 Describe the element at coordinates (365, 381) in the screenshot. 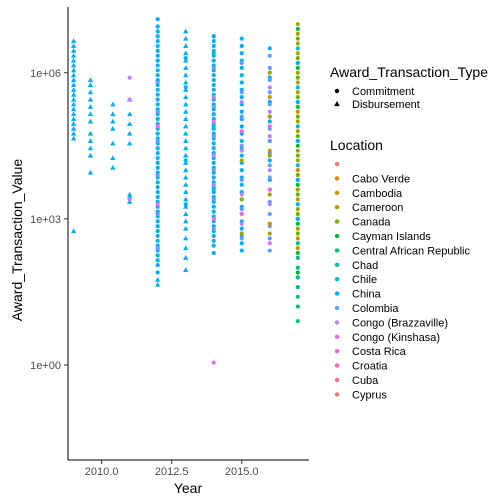

I see `color-legend-label: Cuba` at that location.